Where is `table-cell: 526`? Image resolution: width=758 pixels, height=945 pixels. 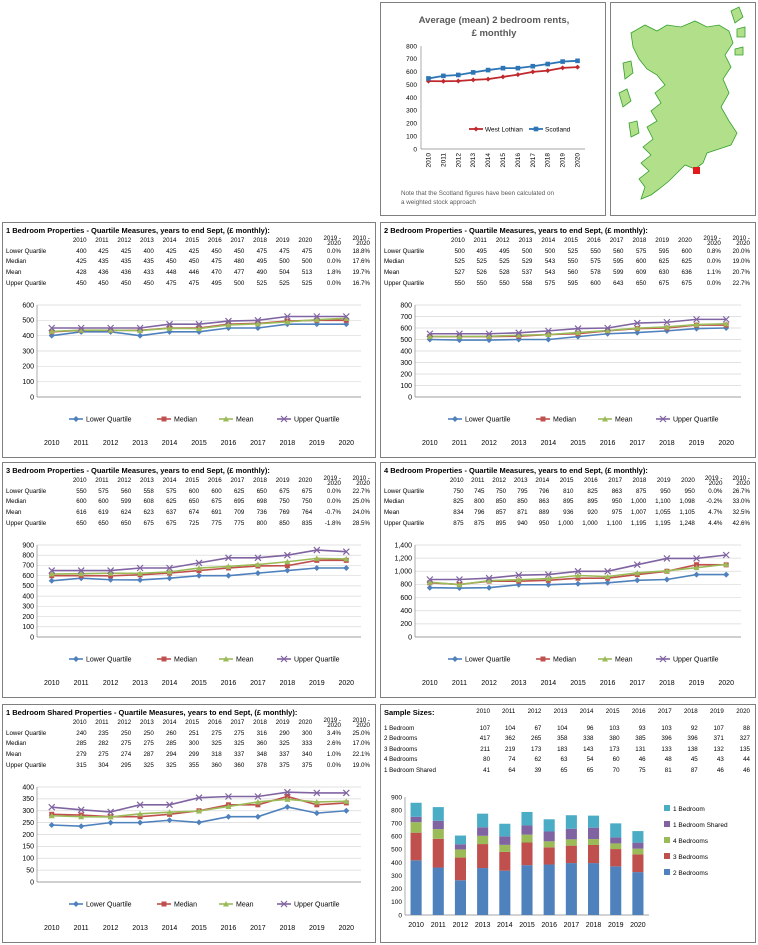 table-cell: 526 is located at coordinates (481, 272).